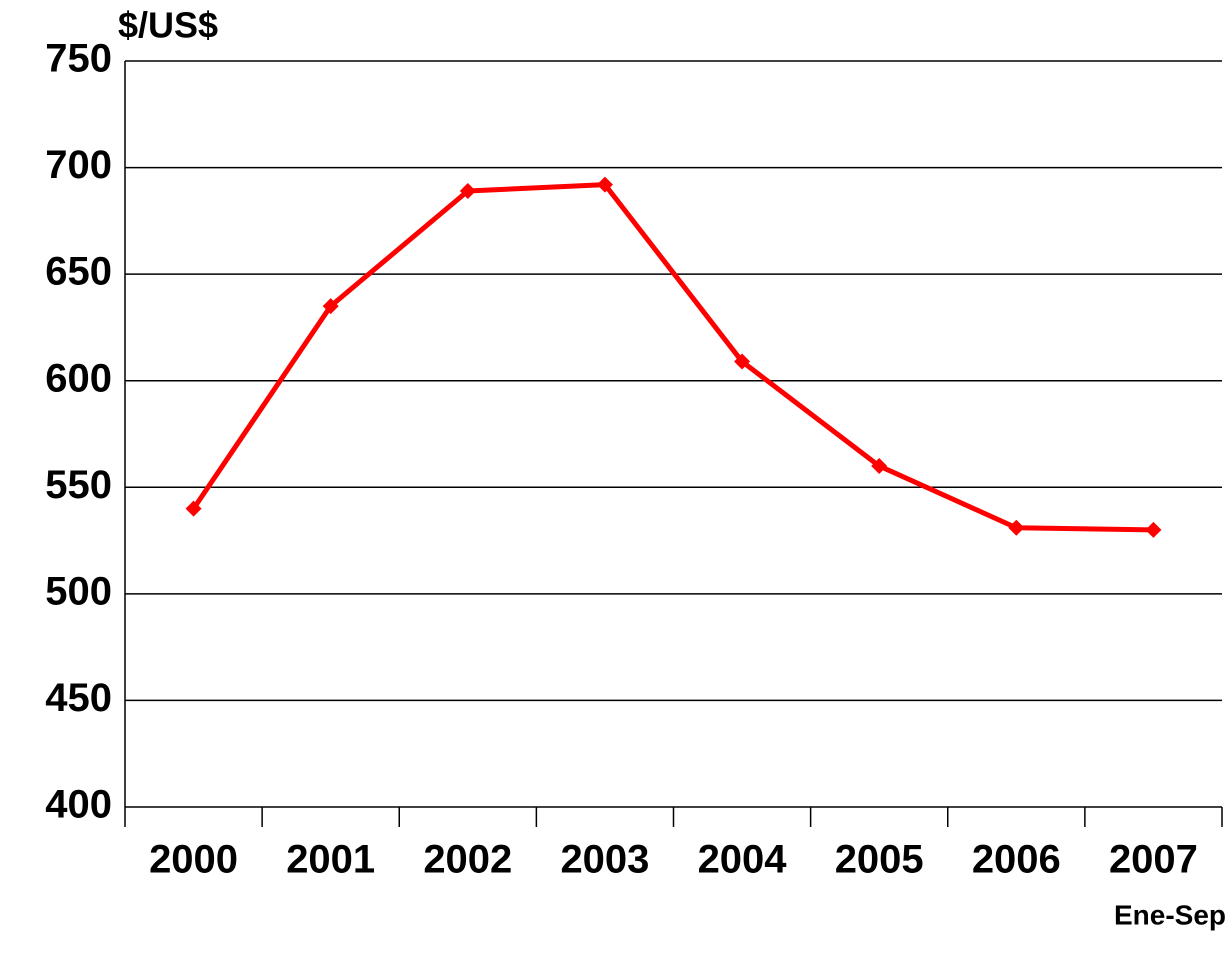 This screenshot has height=968, width=1232. I want to click on x-tick-label: 2005, so click(879, 860).